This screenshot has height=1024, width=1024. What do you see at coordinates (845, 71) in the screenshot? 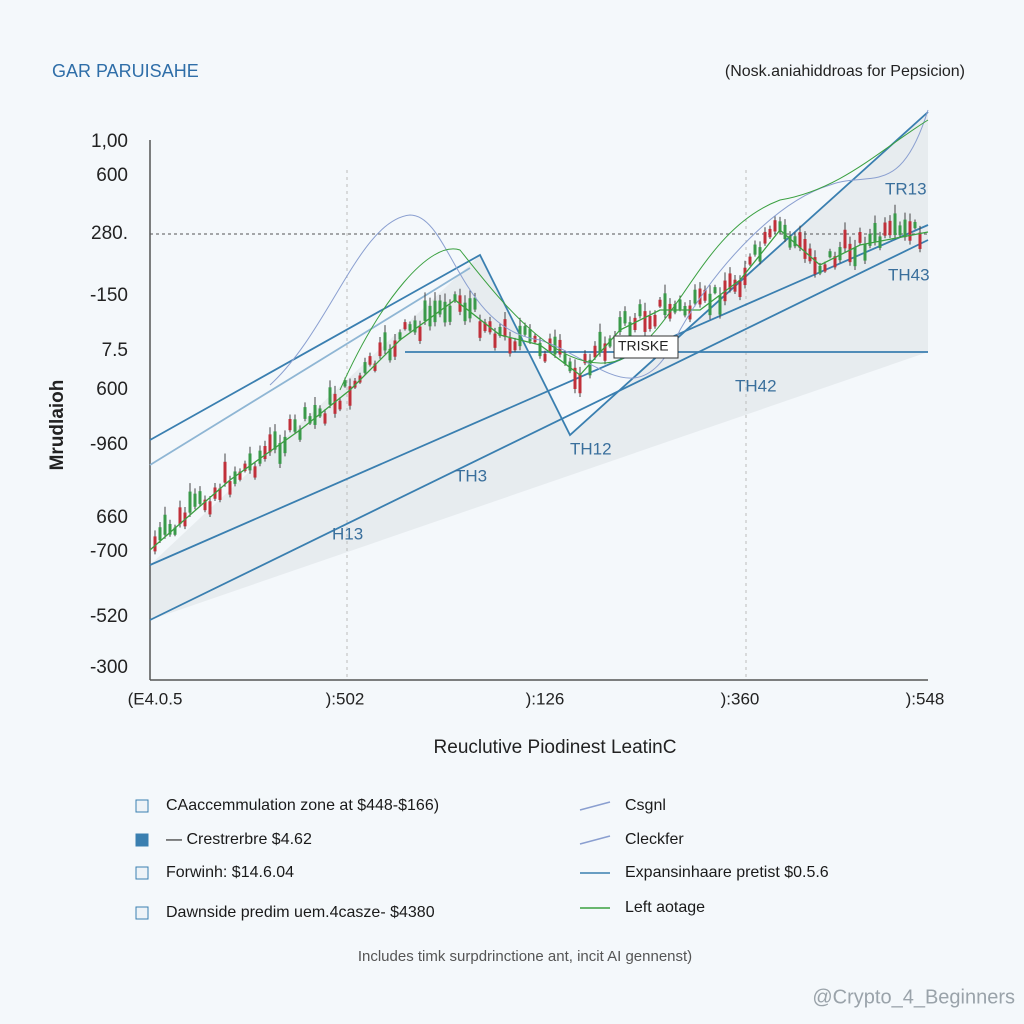
I see `subtitle: (Nosk.aniahiddroas for Pepsicion)` at bounding box center [845, 71].